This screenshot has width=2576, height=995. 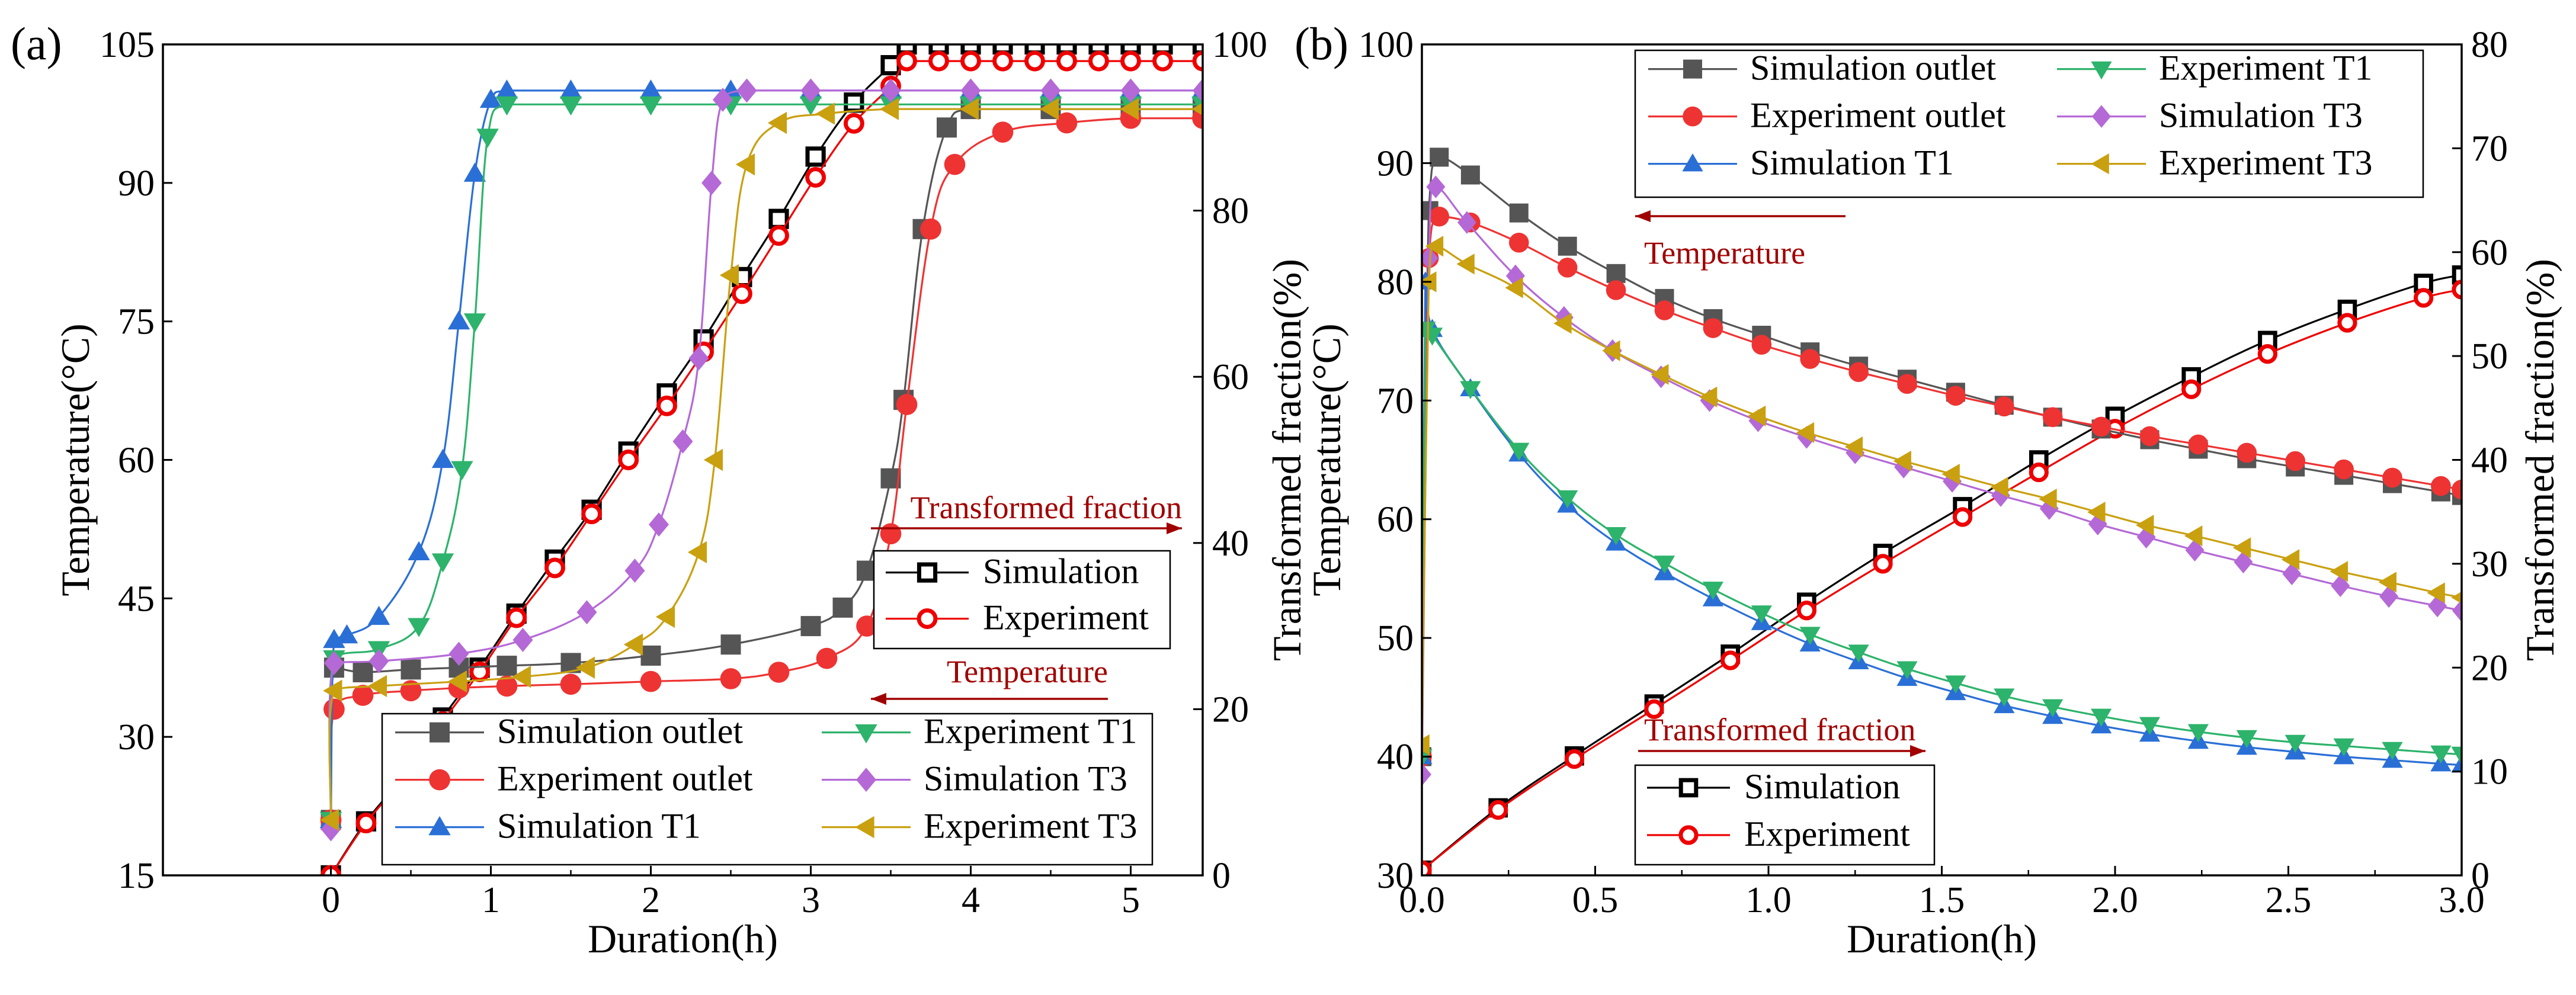 What do you see at coordinates (2214, 162) in the screenshot?
I see `legend-entry: Experiment T3` at bounding box center [2214, 162].